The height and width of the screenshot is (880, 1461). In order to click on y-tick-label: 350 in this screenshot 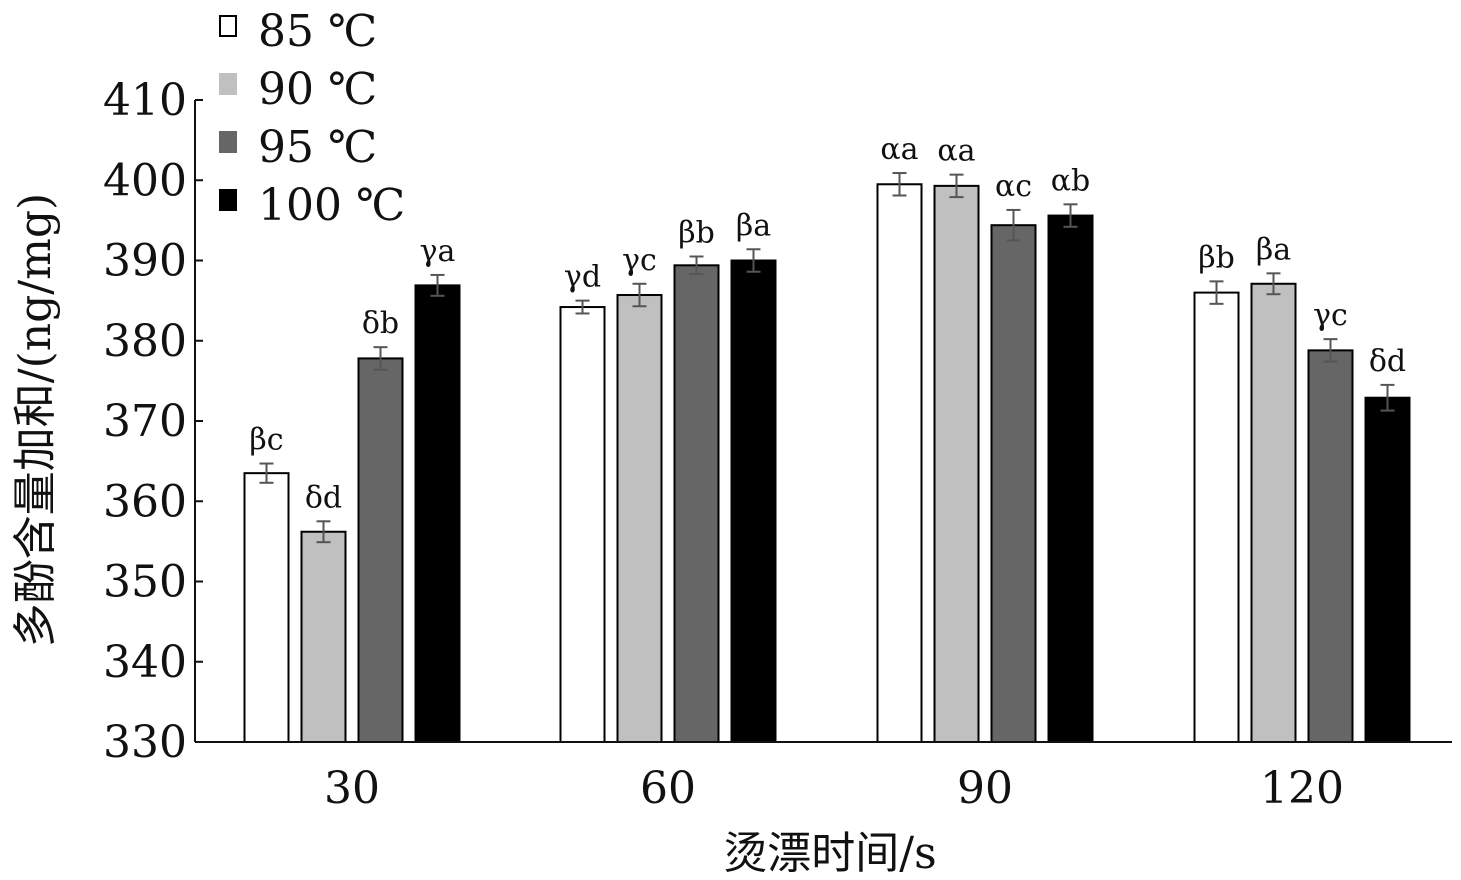, I will do `click(145, 582)`.